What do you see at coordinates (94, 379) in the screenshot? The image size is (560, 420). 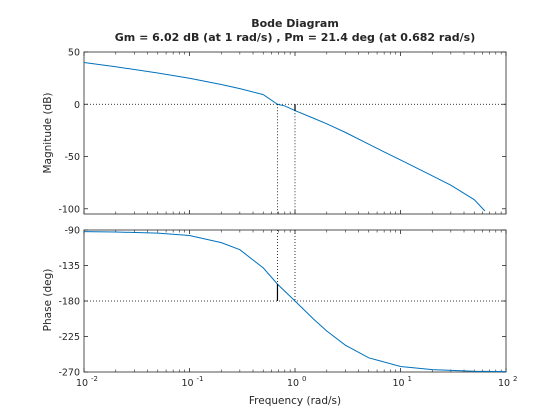 I see `x-tick-exponent: -2` at bounding box center [94, 379].